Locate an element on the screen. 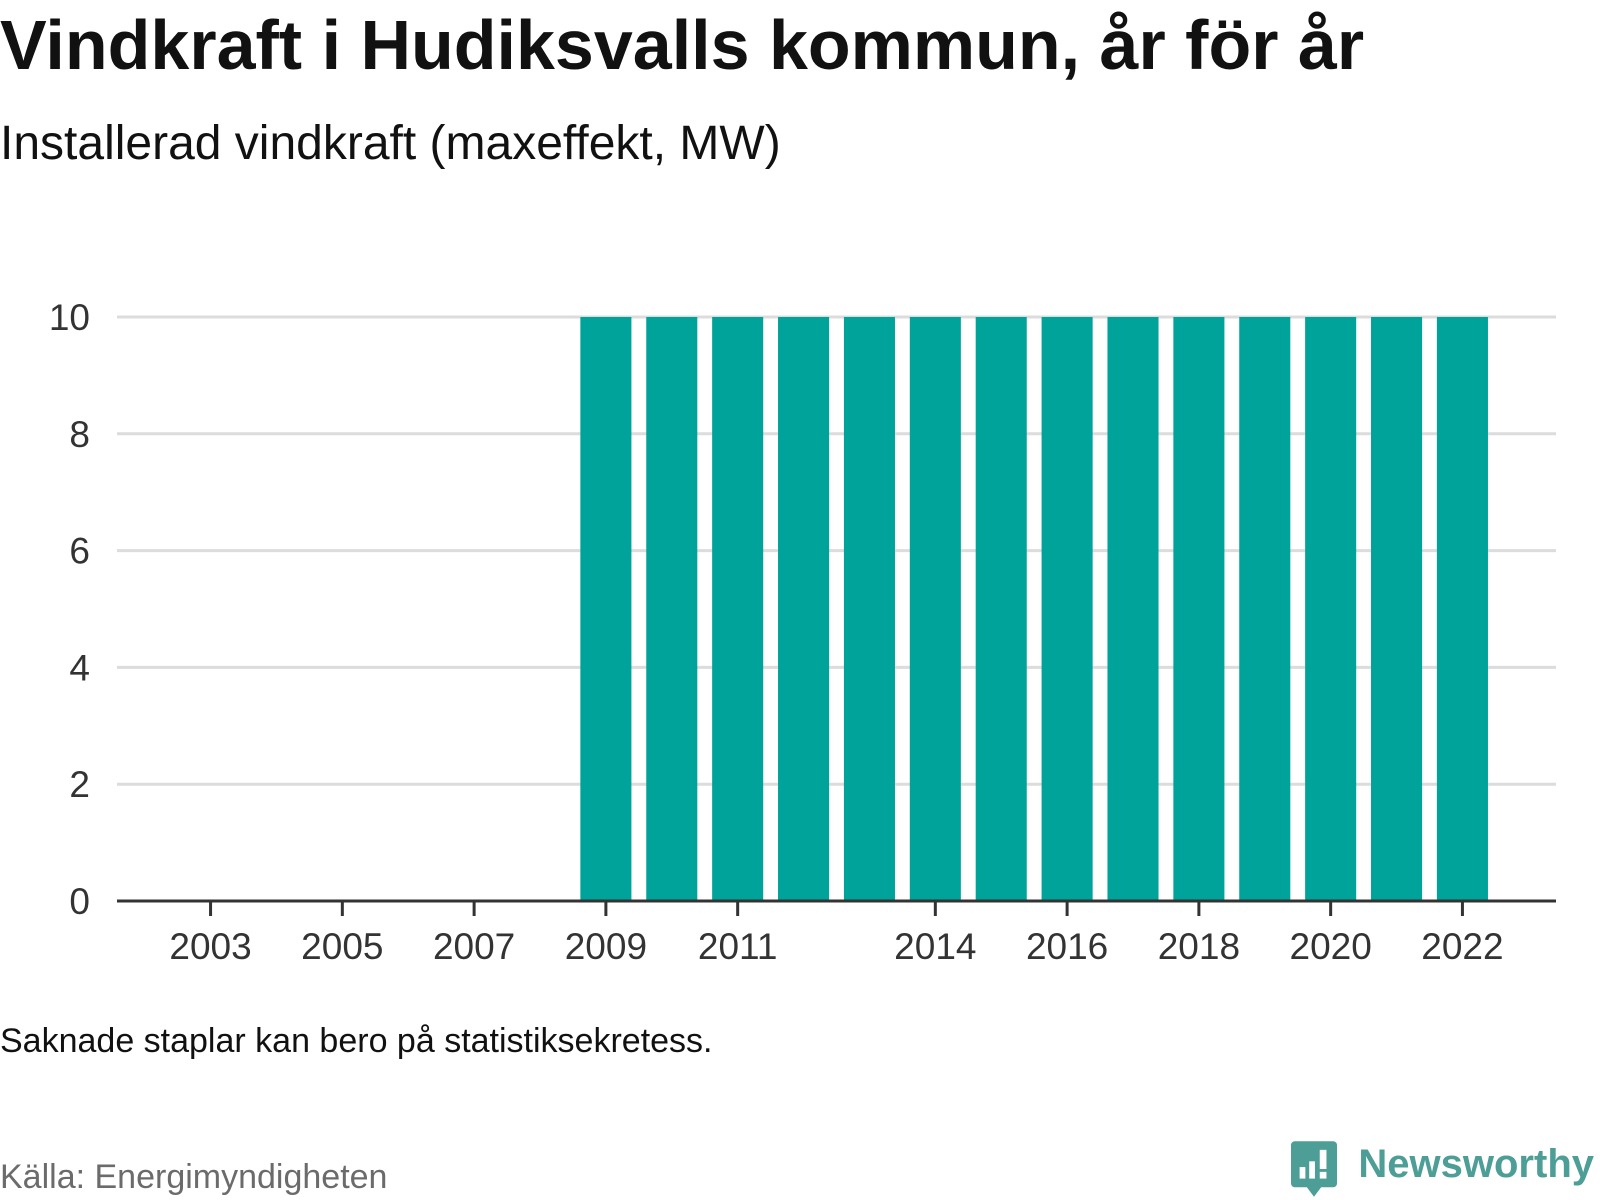 This screenshot has height=1200, width=1600. x-tick-label-2003: 2003 is located at coordinates (210, 946).